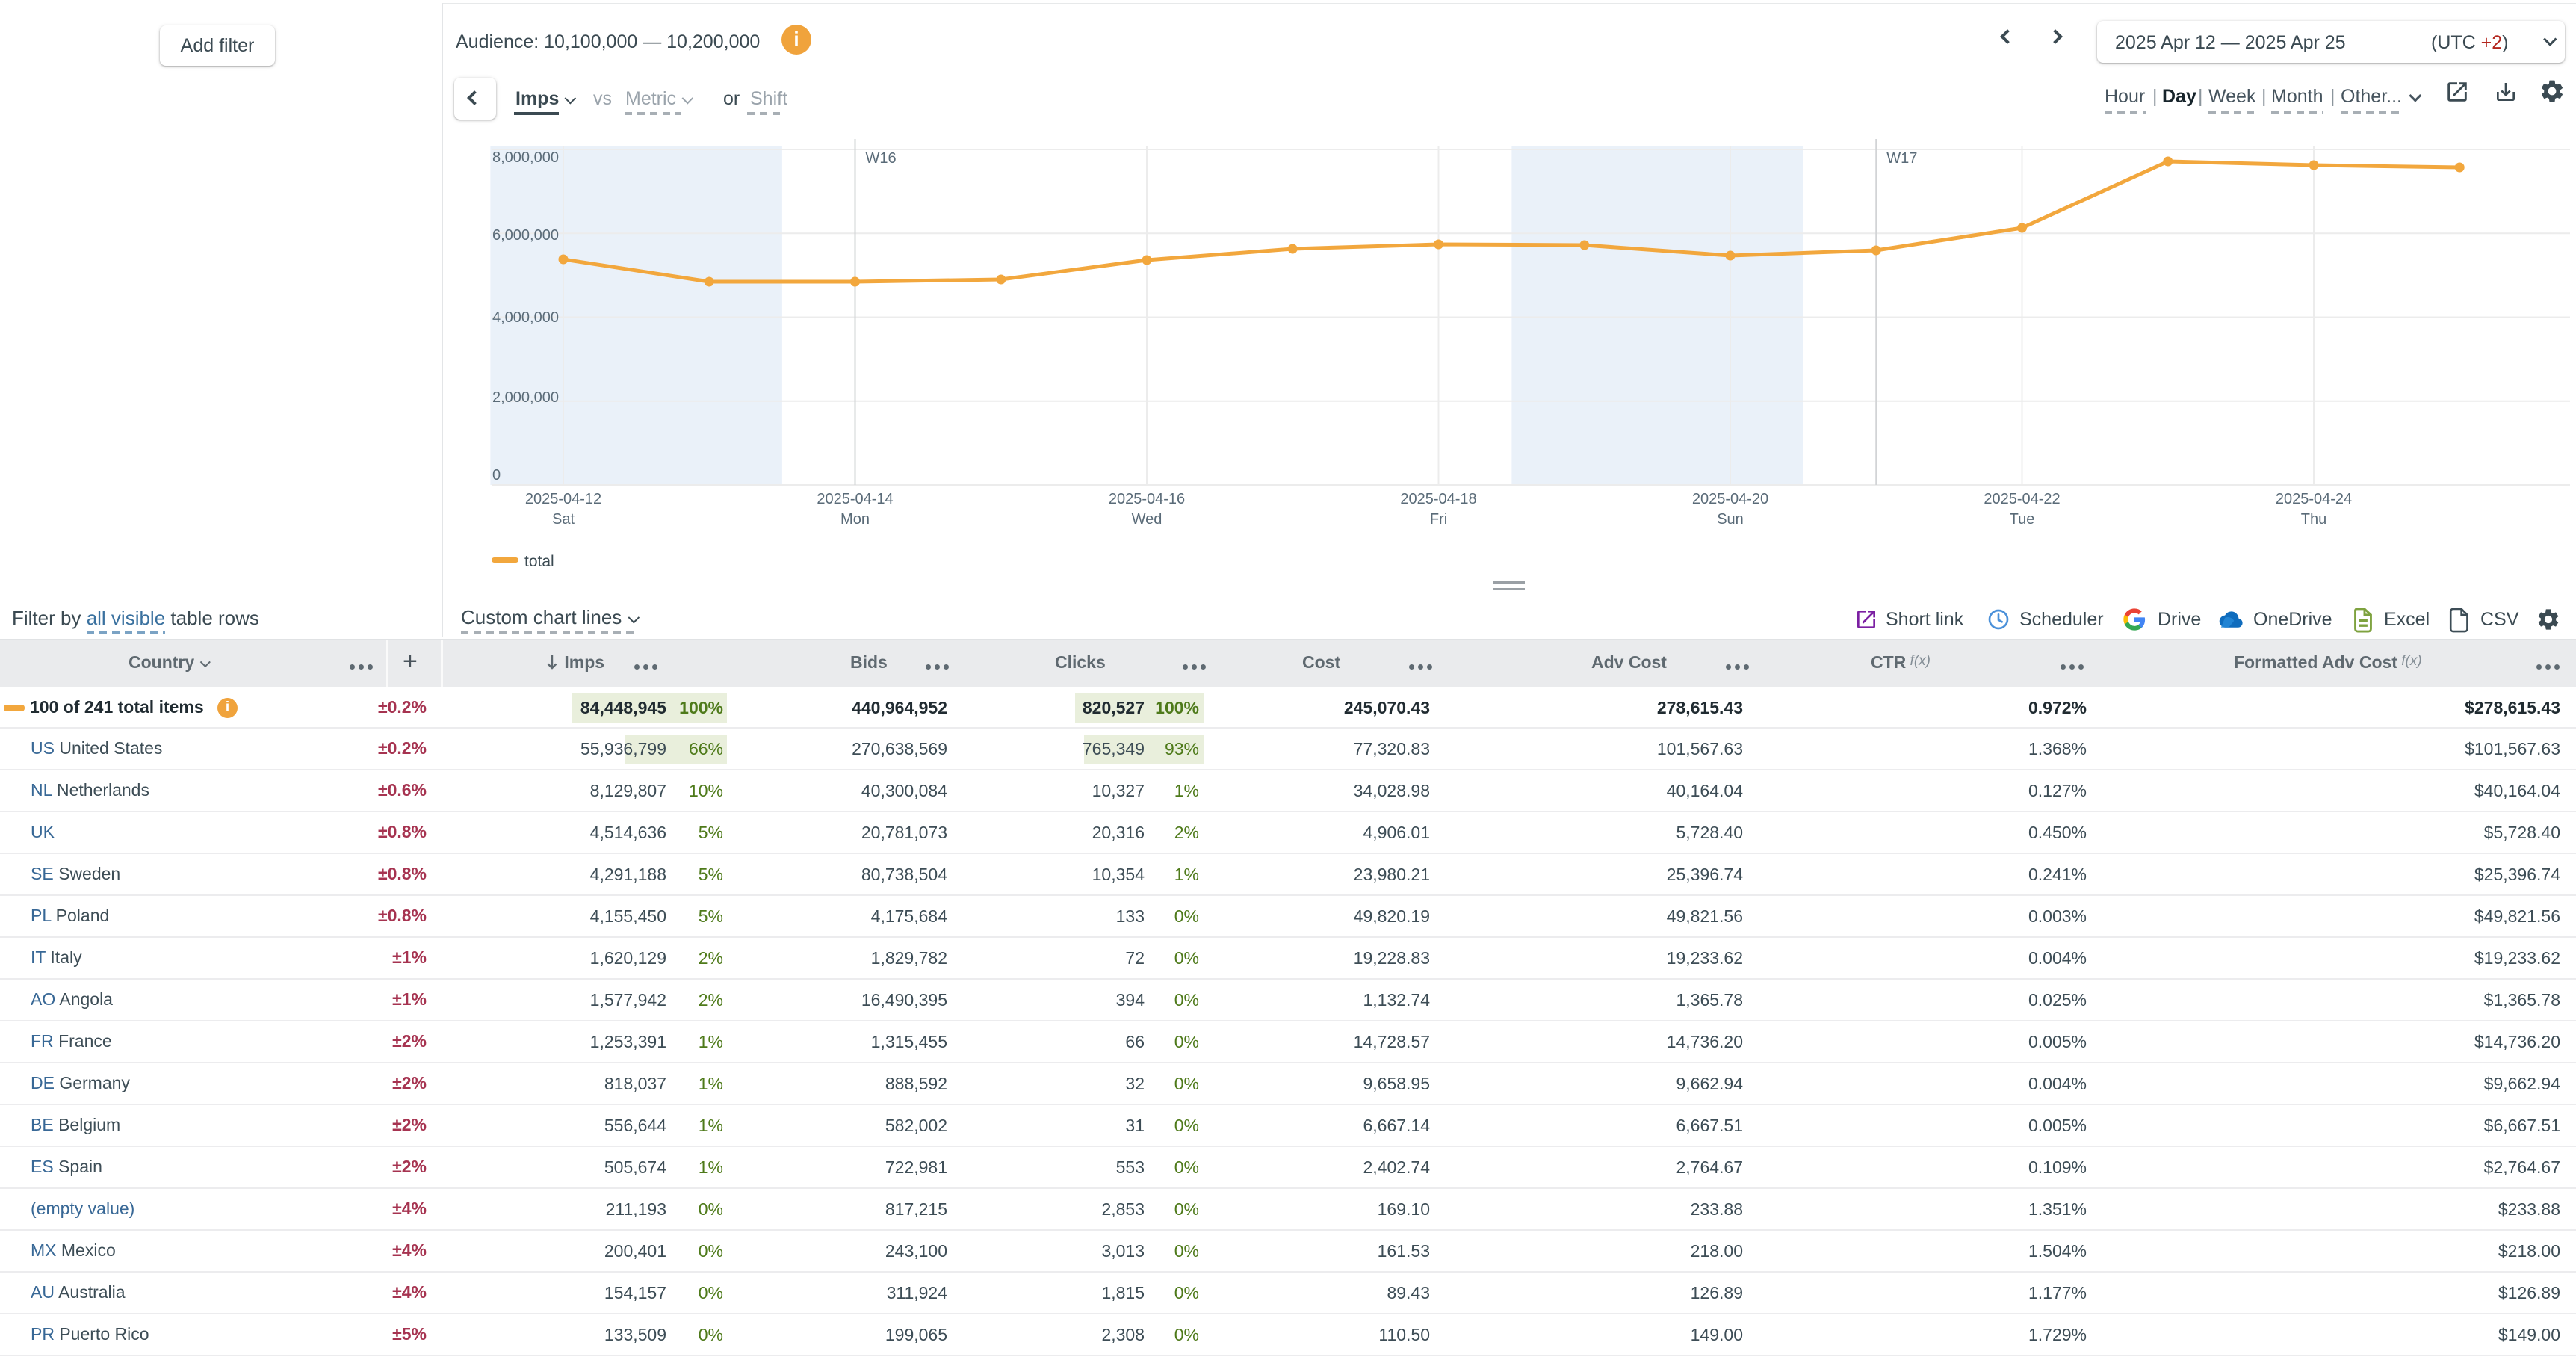 Image resolution: width=2576 pixels, height=1360 pixels. Describe the element at coordinates (1147, 499) in the screenshot. I see `svg-text: 2025-04-16` at that location.